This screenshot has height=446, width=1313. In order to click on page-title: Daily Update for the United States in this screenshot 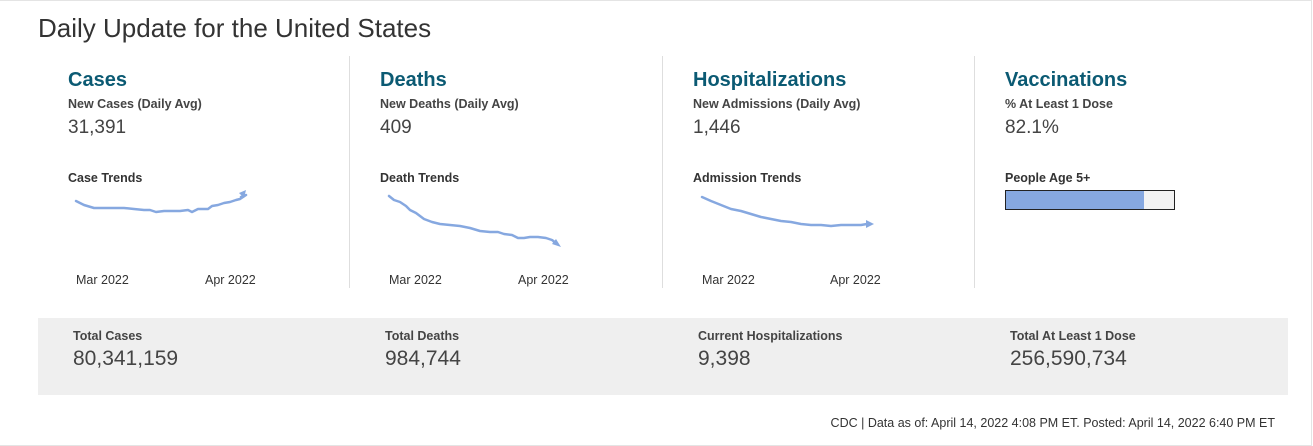, I will do `click(235, 28)`.